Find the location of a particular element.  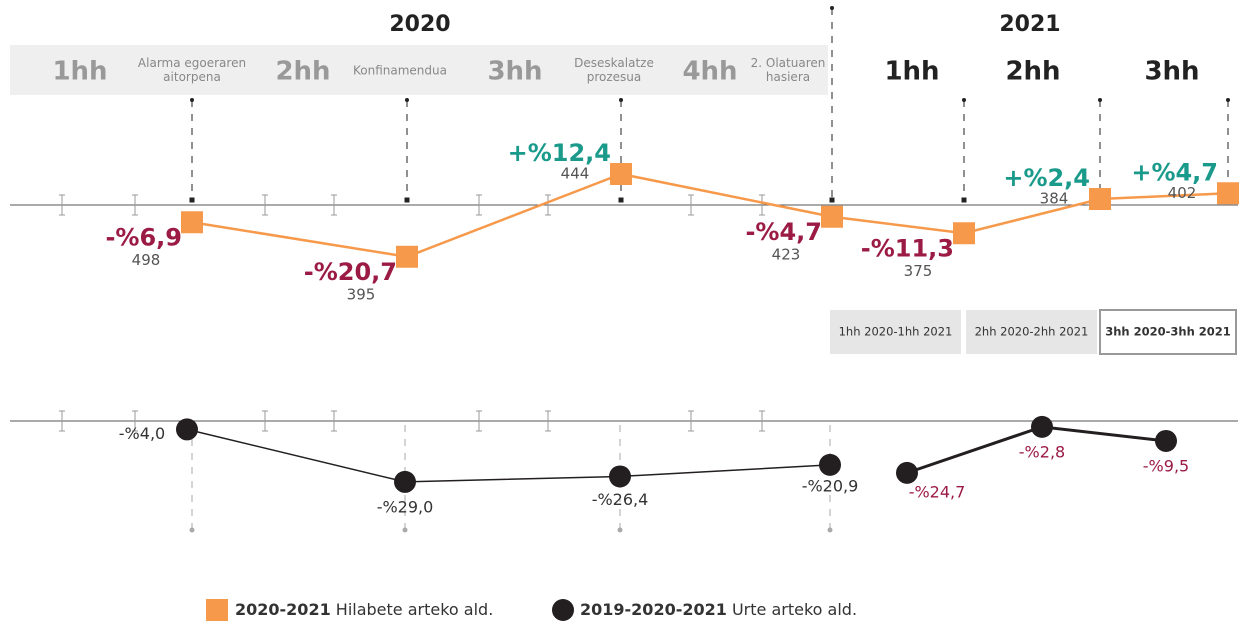

quarter-label: 4hh is located at coordinates (709, 72).